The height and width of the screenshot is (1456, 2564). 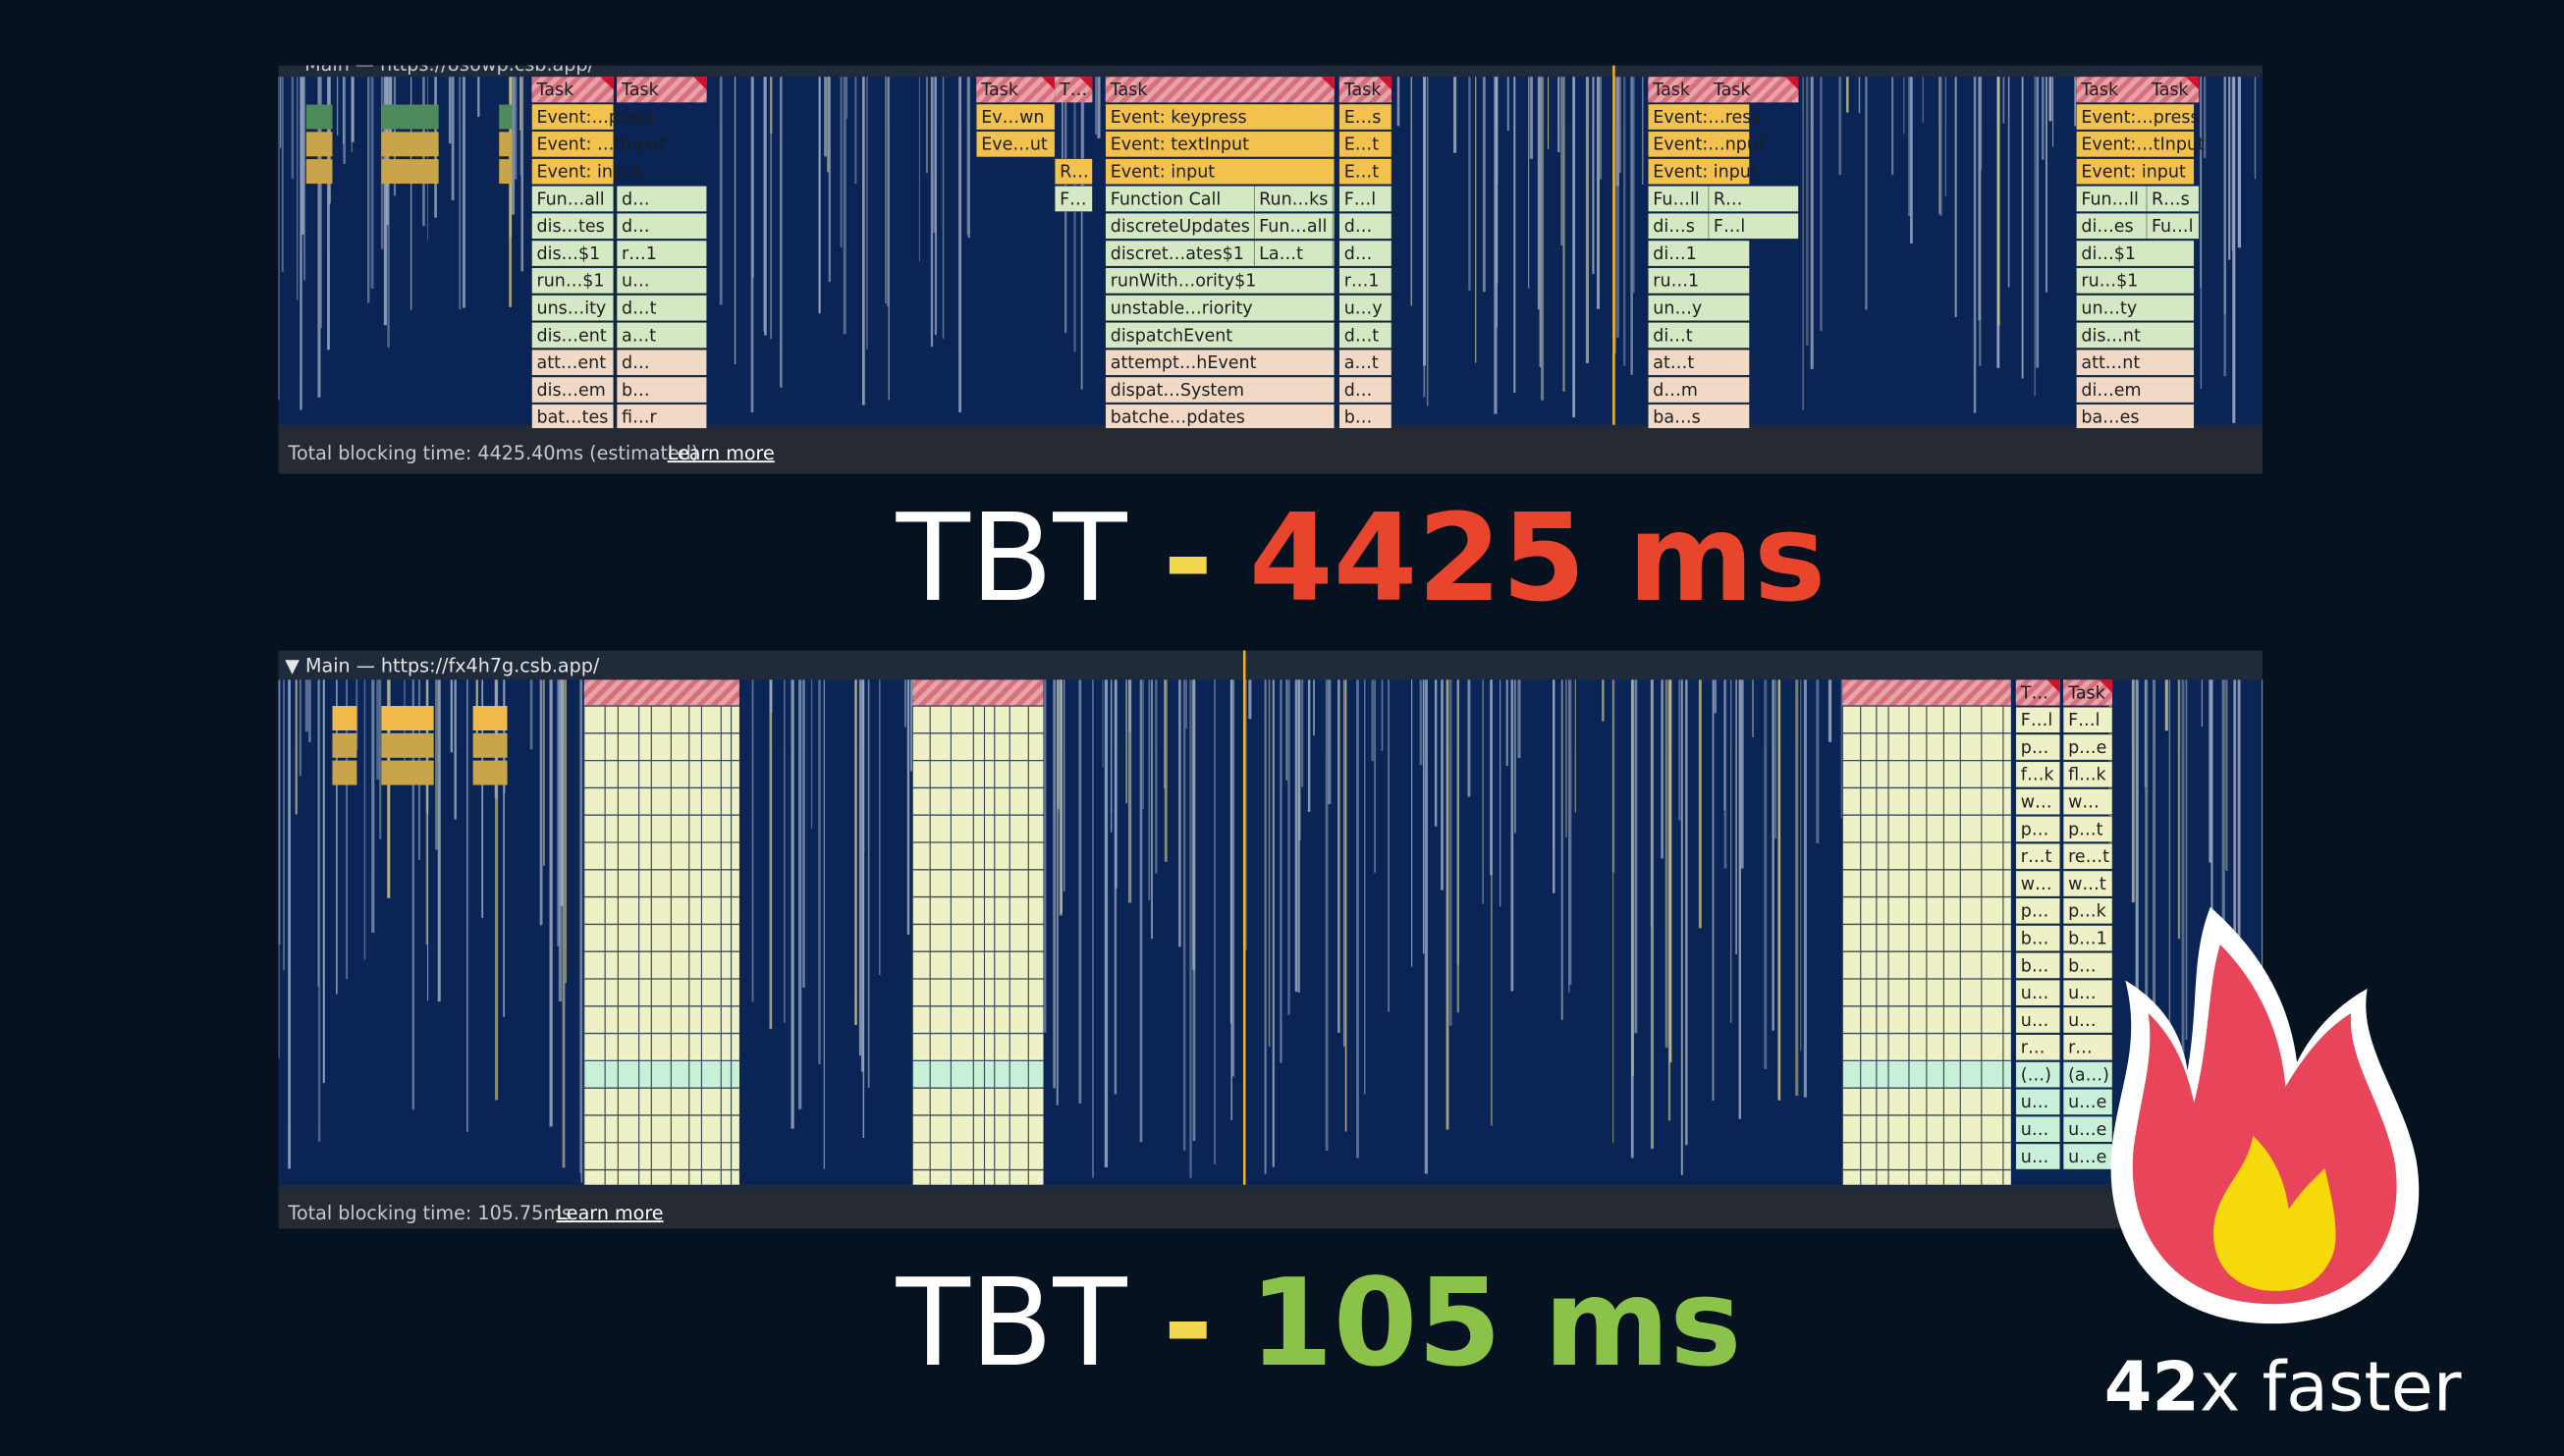 I want to click on speedup-text: x faster, so click(x=2331, y=1387).